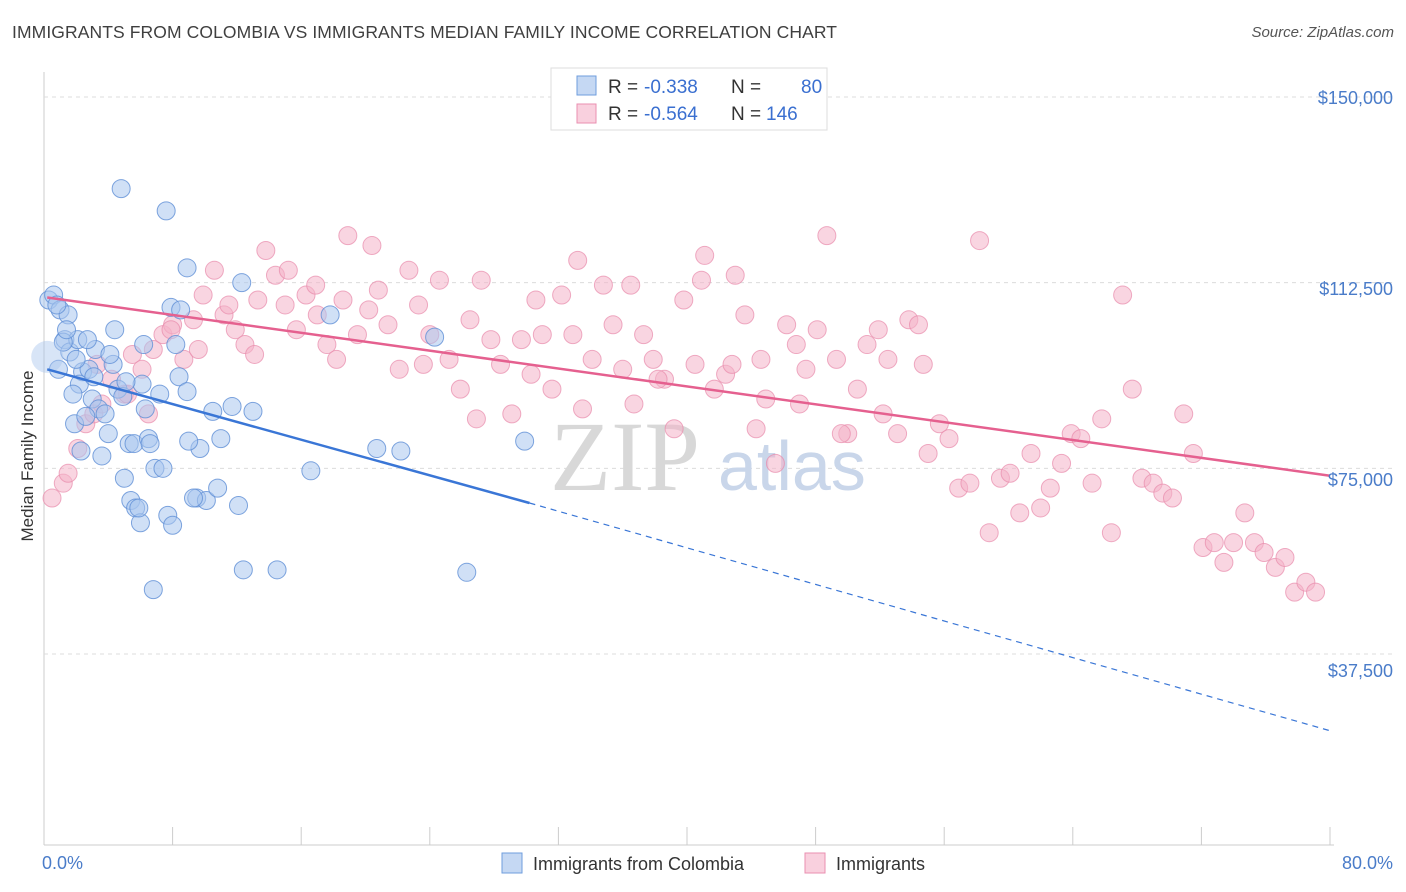  I want to click on legend-n-label-blue: N =, so click(746, 87).